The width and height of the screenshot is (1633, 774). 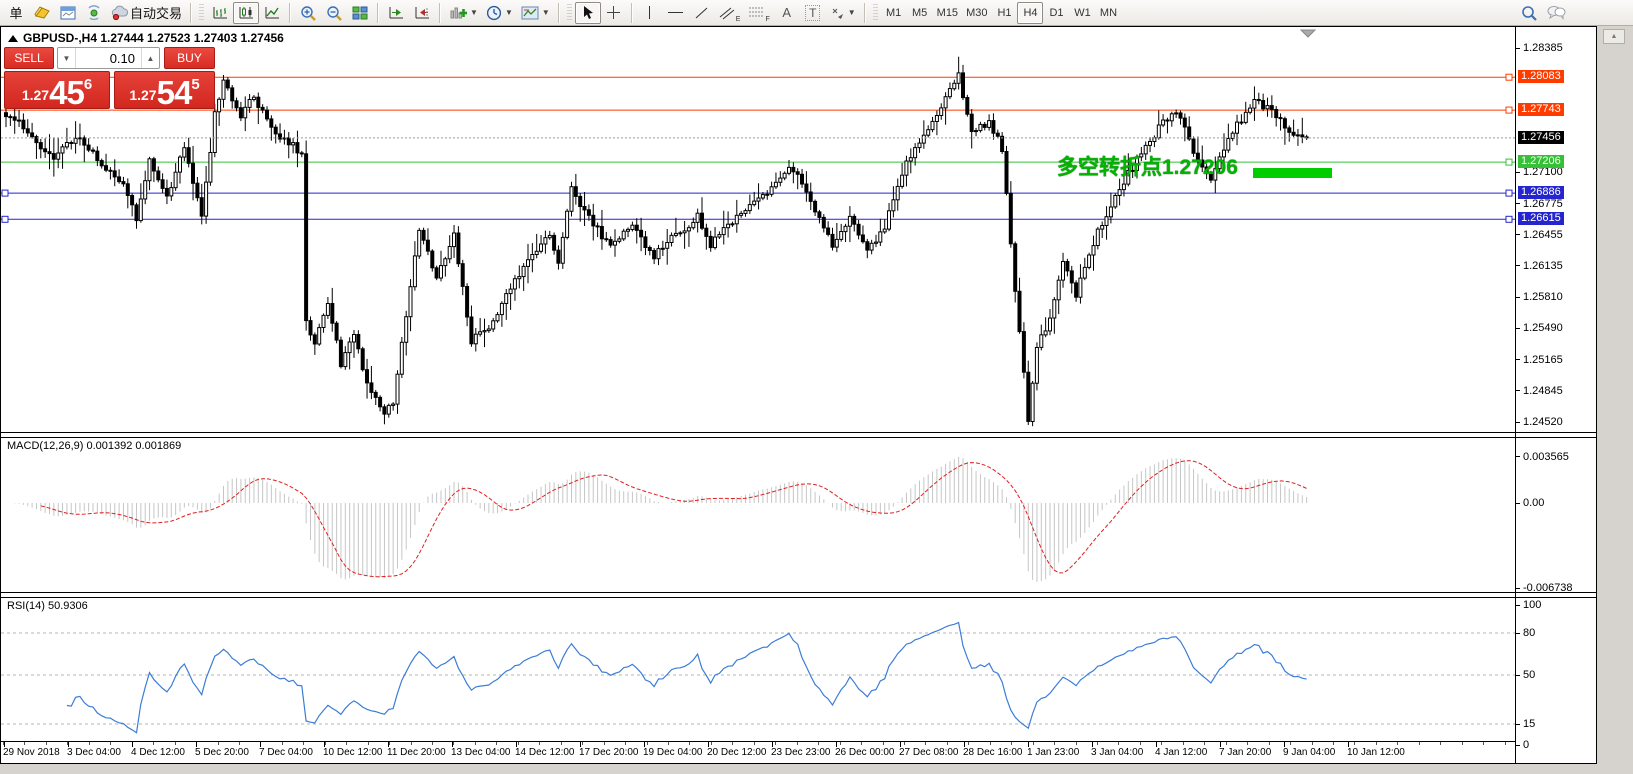 What do you see at coordinates (1614, 36) in the screenshot?
I see `scroll-up-button: ▲` at bounding box center [1614, 36].